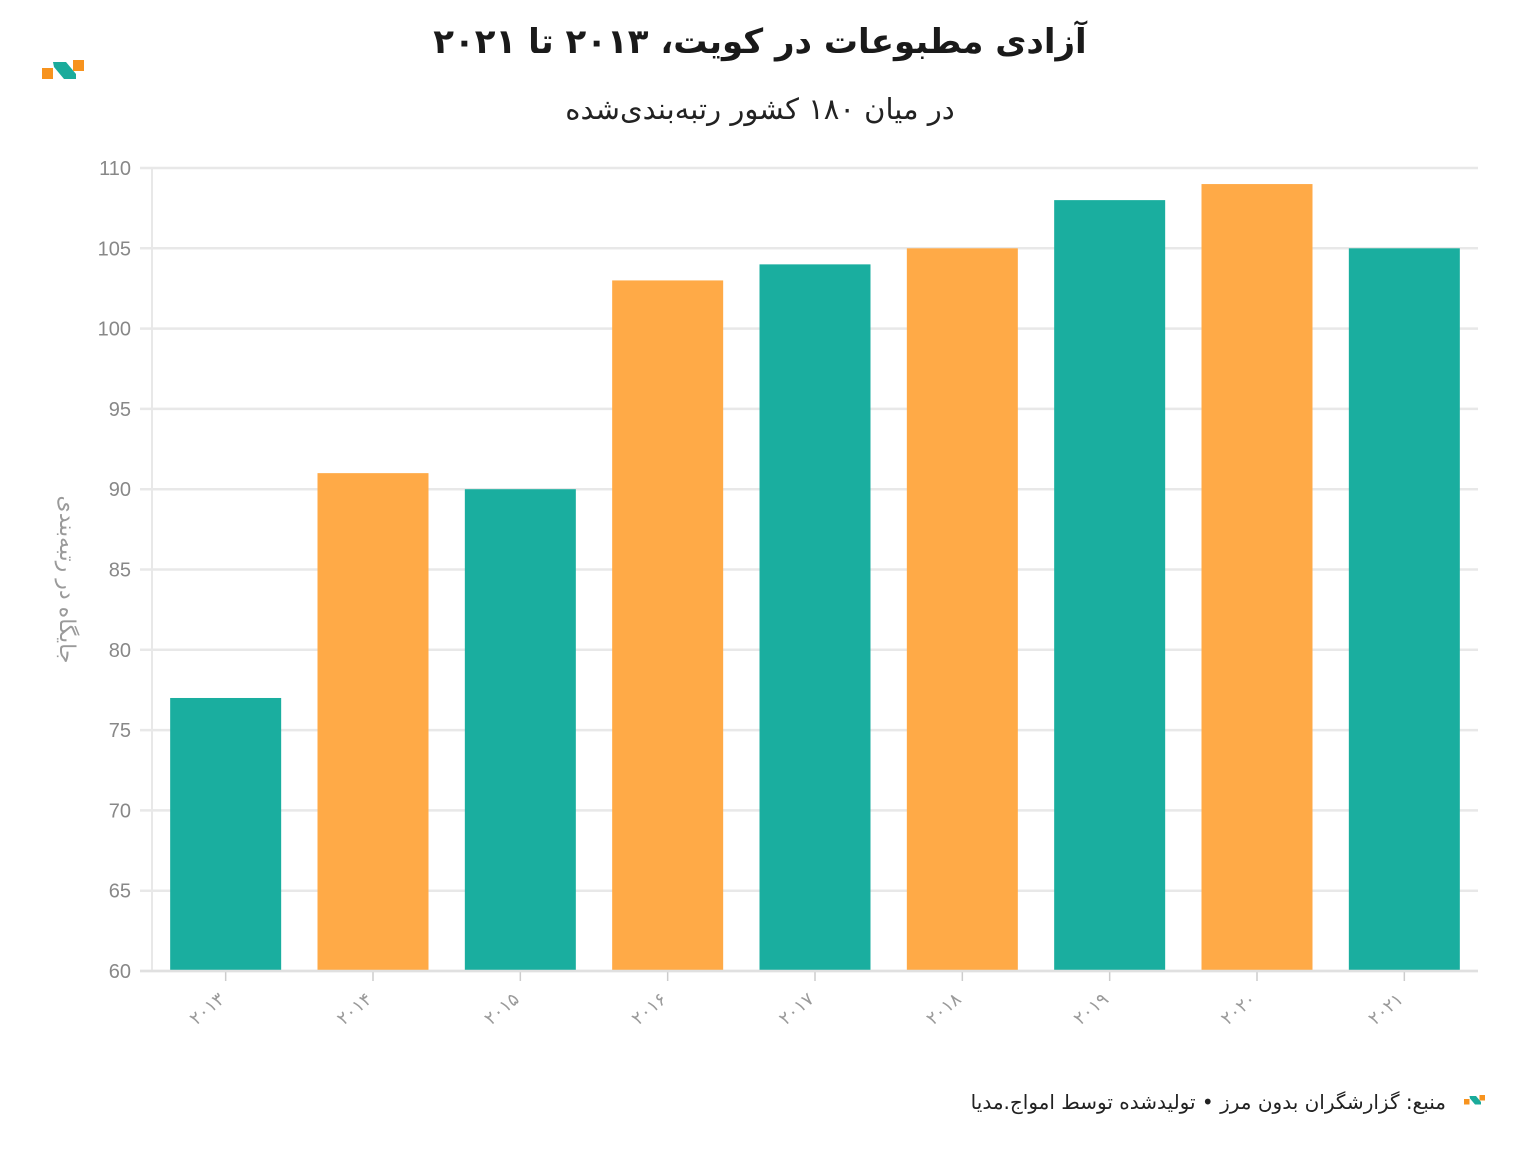 The height and width of the screenshot is (1150, 1516). I want to click on x-tick-label: ۲۰۱۸, so click(943, 1009).